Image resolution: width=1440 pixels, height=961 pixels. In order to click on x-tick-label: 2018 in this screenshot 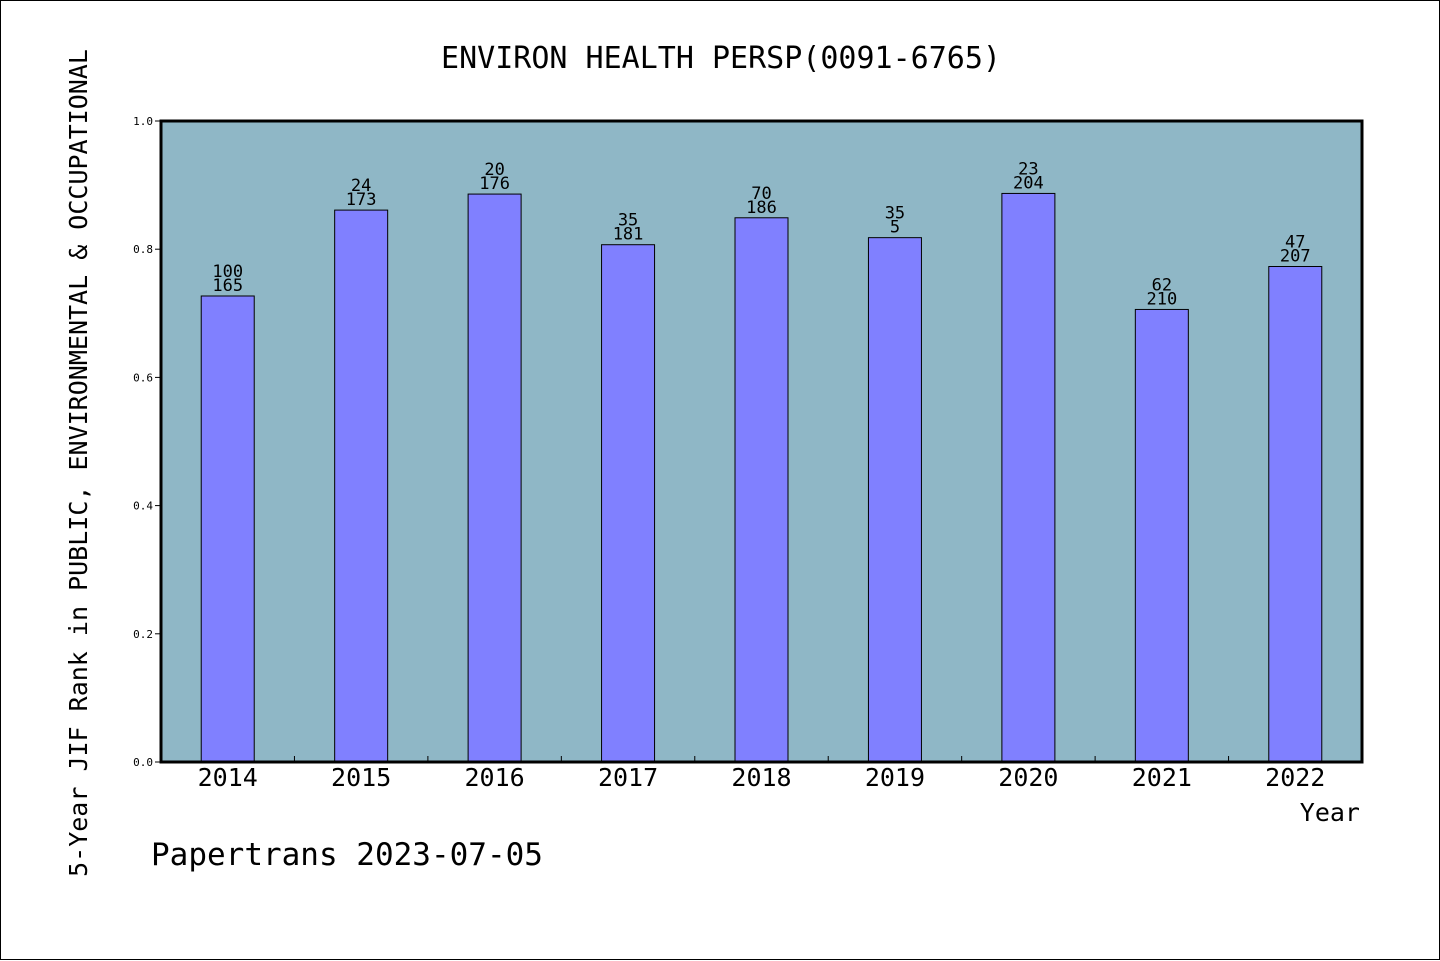, I will do `click(761, 777)`.